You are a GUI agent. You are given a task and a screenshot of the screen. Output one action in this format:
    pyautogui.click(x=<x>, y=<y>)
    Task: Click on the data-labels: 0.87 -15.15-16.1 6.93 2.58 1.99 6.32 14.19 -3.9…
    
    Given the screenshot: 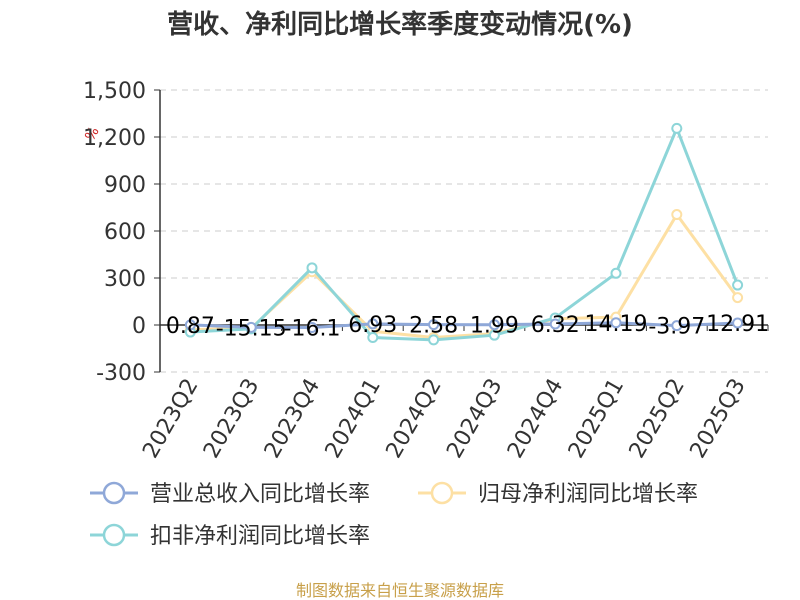 What is the action you would take?
    pyautogui.click(x=467, y=327)
    